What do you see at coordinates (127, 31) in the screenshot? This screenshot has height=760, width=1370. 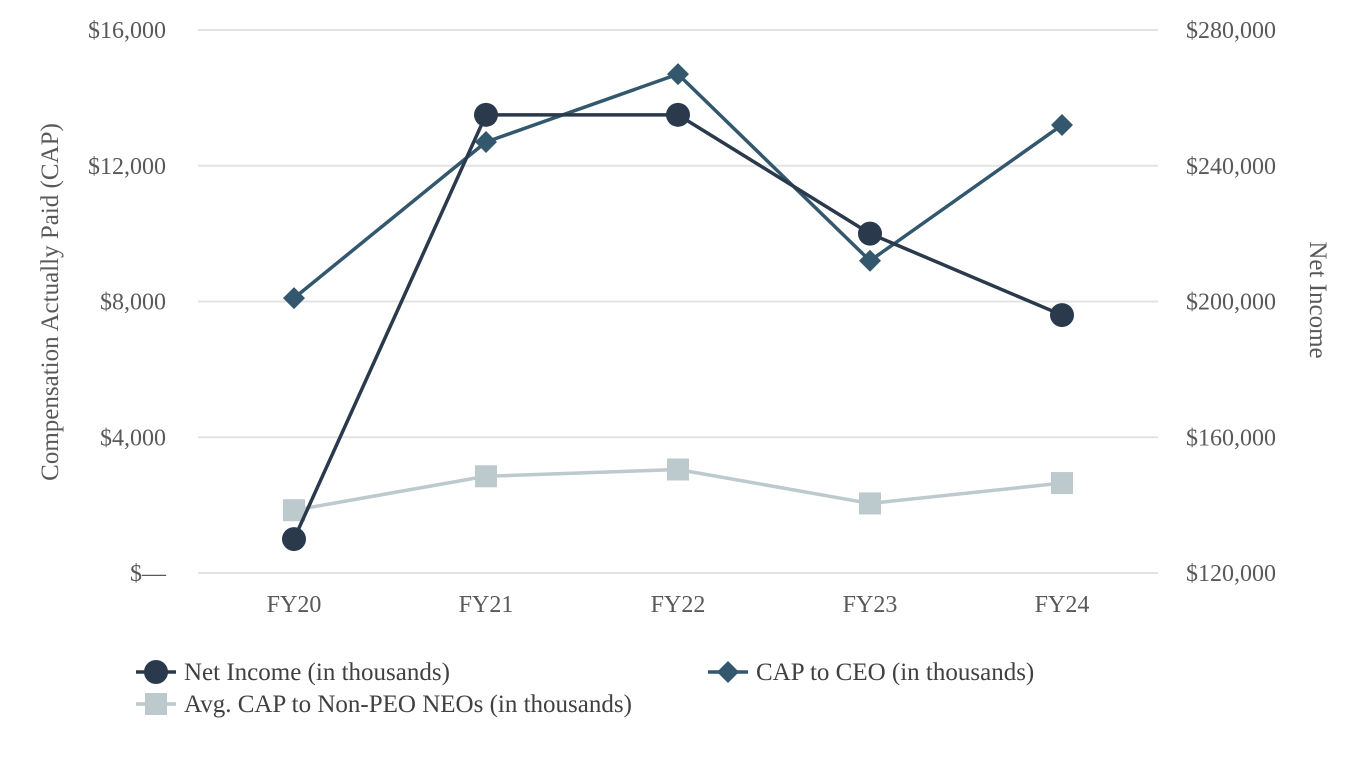 I see `left-tick-label: $16,000` at bounding box center [127, 31].